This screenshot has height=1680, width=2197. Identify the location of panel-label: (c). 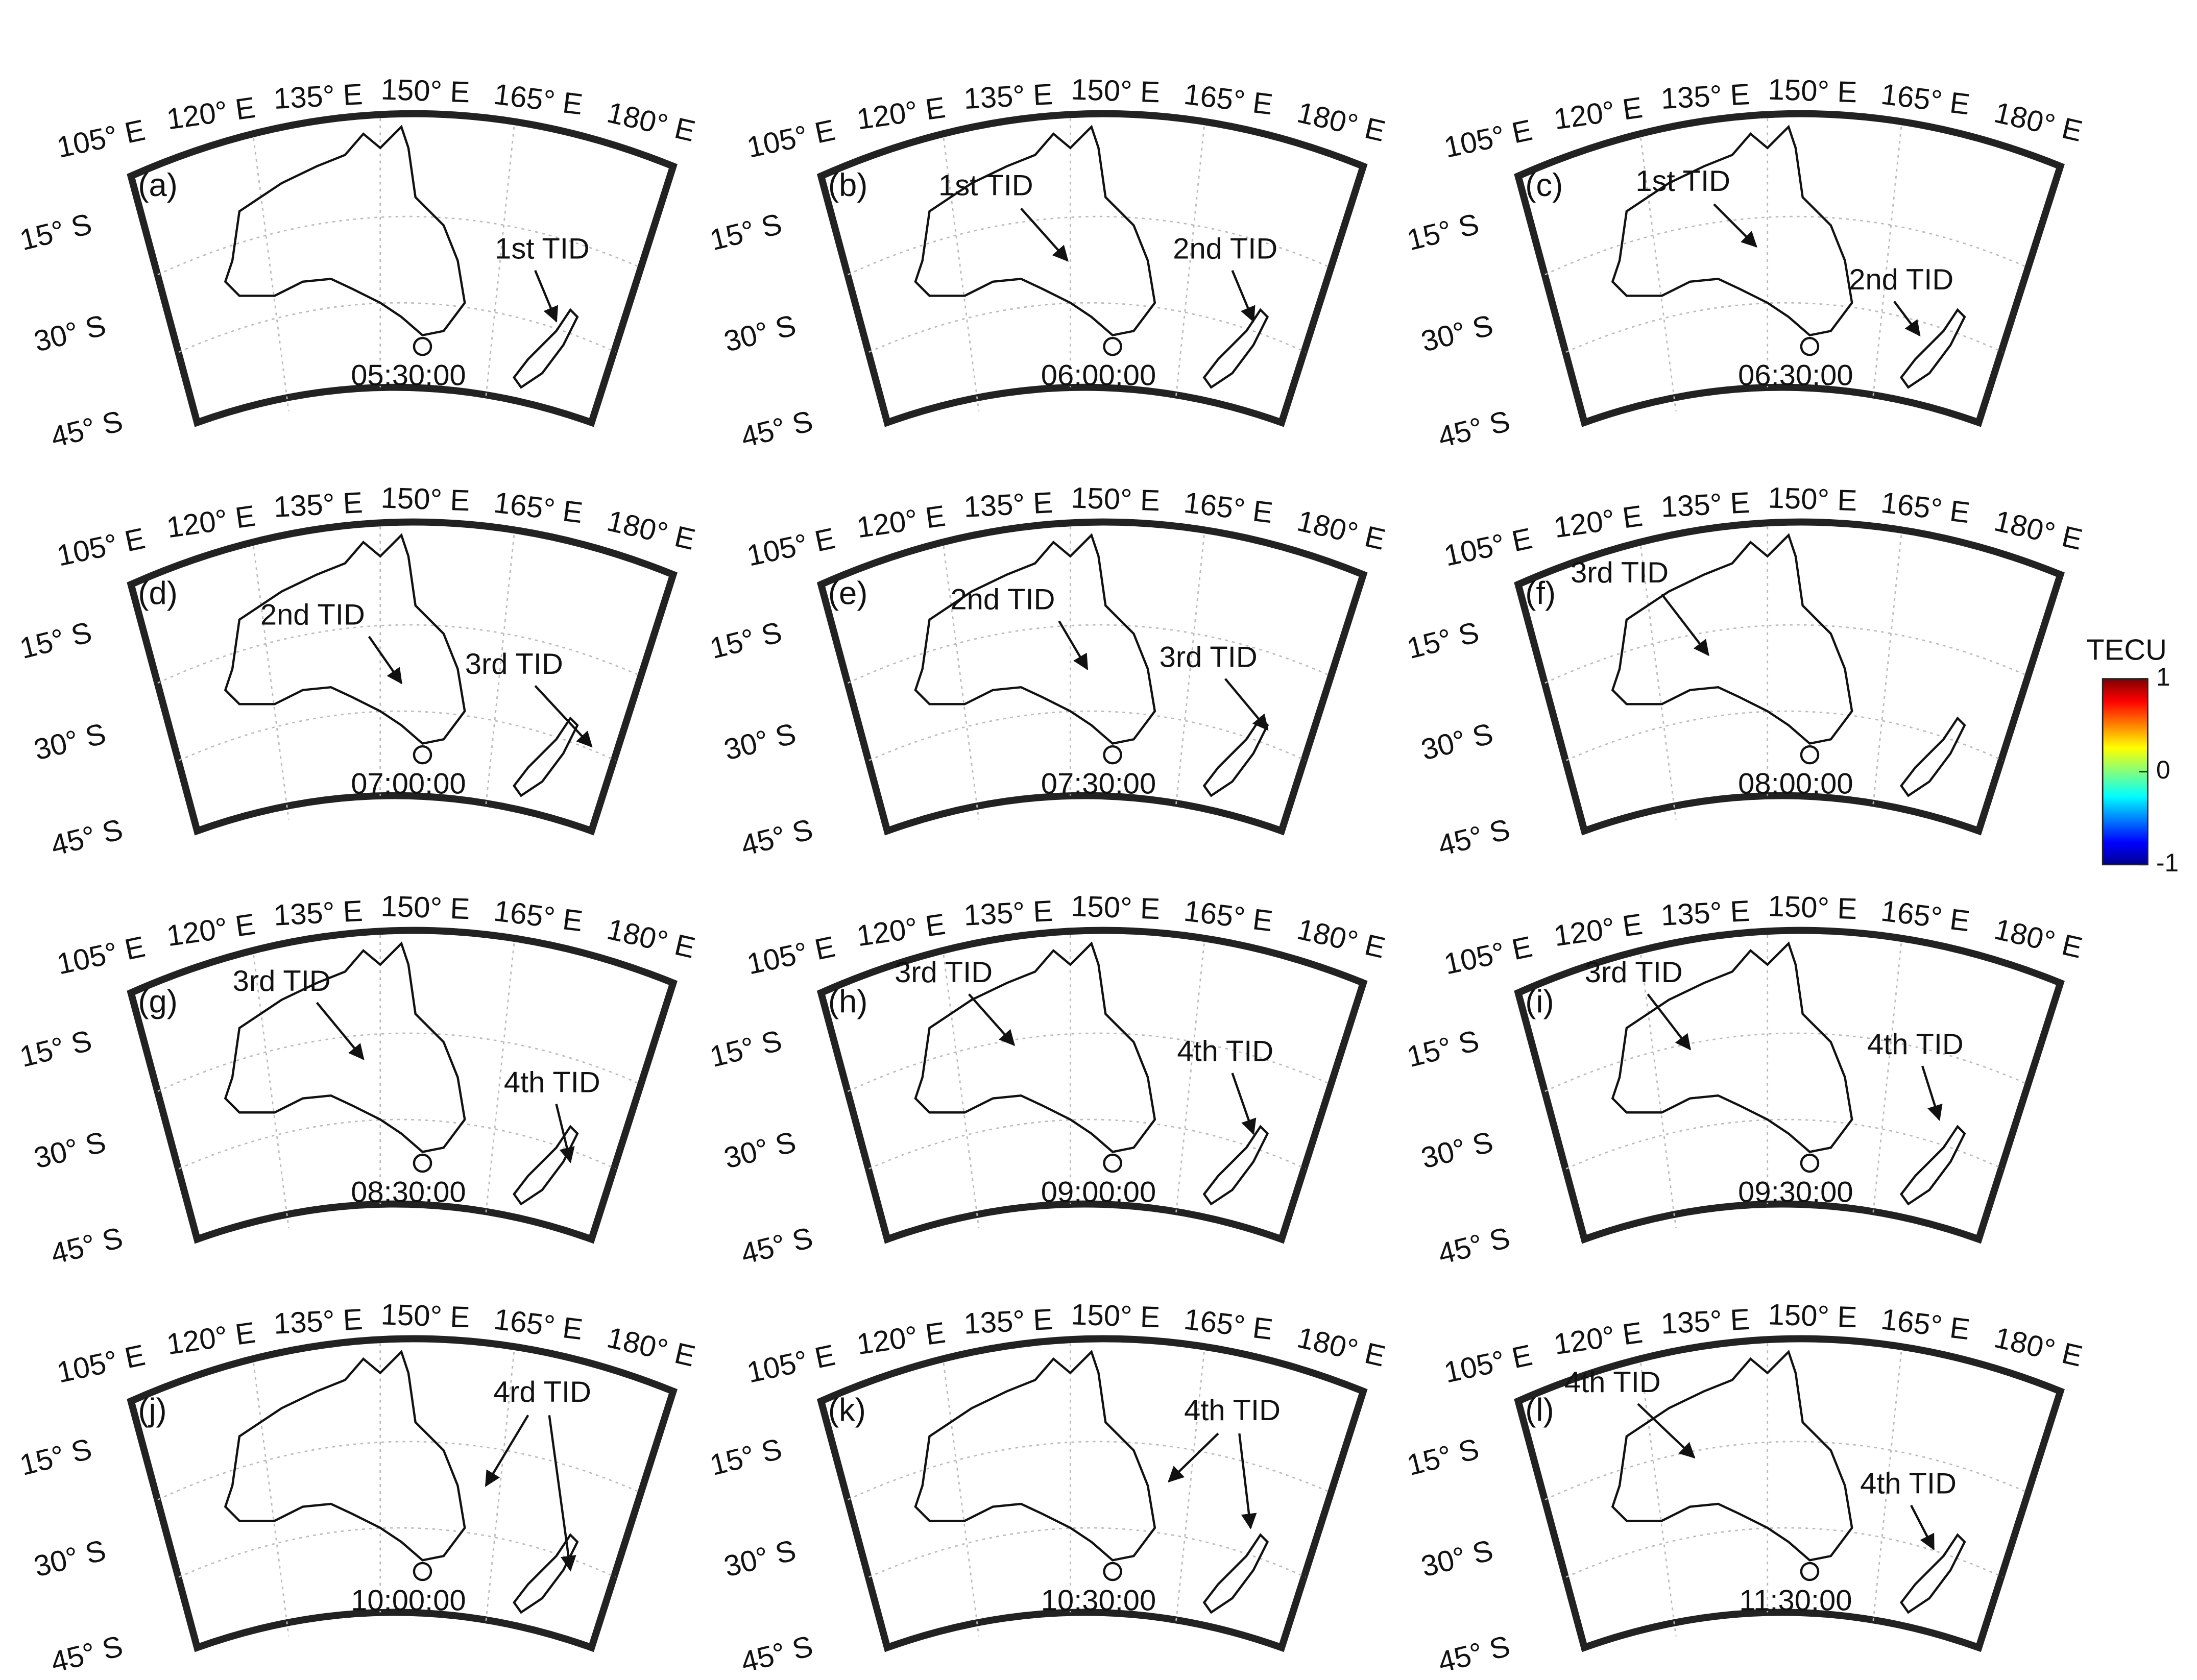
(1544, 185).